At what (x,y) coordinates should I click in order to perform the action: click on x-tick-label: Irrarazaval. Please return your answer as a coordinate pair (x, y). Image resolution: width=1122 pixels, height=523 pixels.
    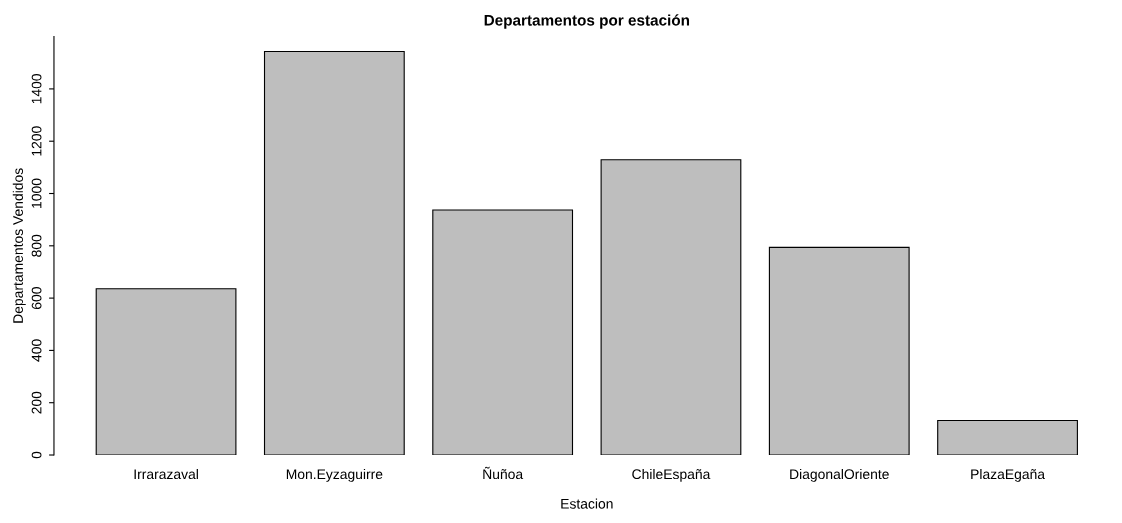
    Looking at the image, I should click on (166, 474).